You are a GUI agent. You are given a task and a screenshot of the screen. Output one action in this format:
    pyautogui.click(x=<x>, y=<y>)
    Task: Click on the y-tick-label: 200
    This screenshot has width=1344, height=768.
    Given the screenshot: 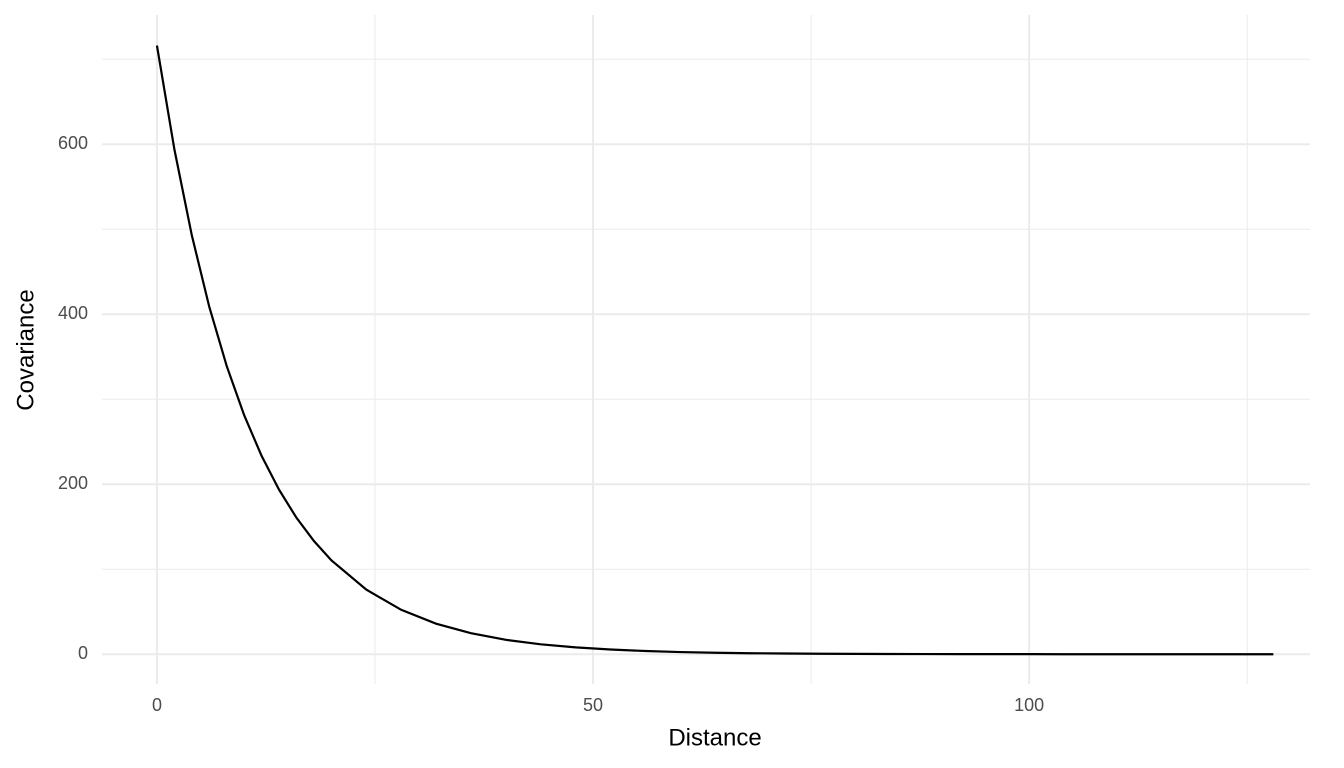 What is the action you would take?
    pyautogui.click(x=73, y=483)
    